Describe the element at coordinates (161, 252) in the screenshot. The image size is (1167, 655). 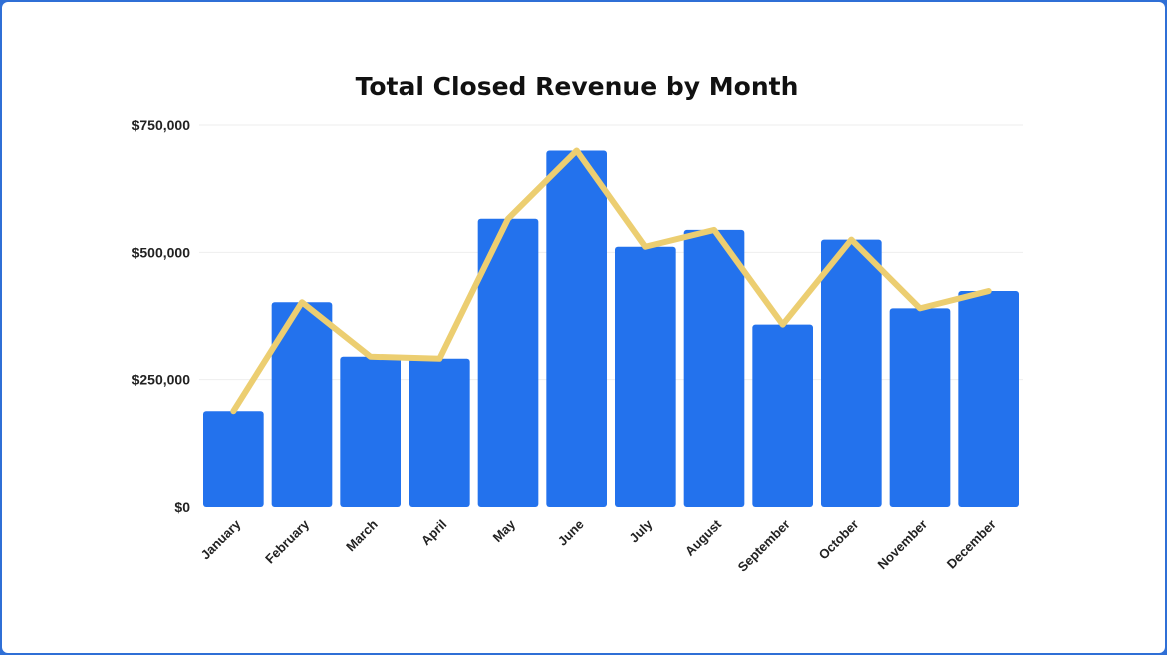
I see `y-tick-label: $500,000` at that location.